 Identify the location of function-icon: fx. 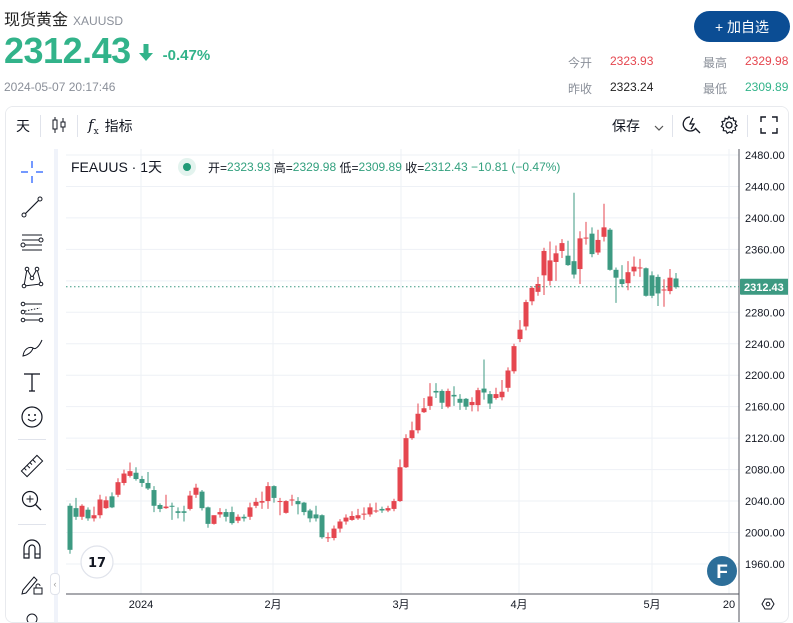
(93, 126).